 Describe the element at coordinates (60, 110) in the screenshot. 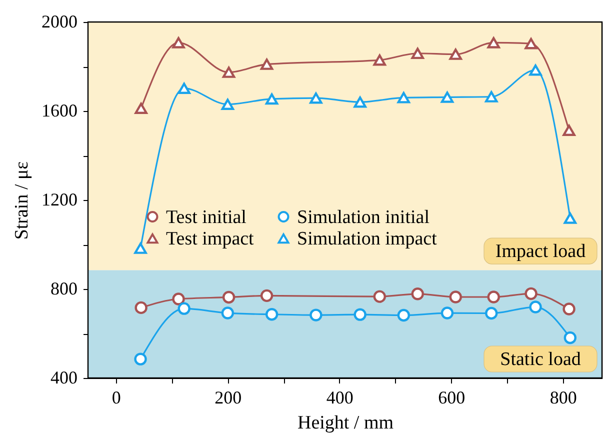

I see `y-tick-label: 1600` at that location.